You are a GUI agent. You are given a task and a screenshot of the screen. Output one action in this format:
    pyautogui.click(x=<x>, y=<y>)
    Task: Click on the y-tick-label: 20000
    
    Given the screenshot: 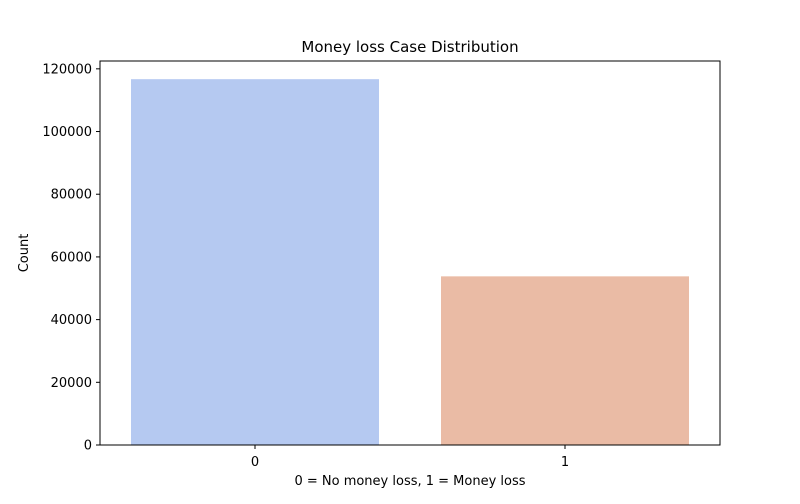 What is the action you would take?
    pyautogui.click(x=71, y=383)
    